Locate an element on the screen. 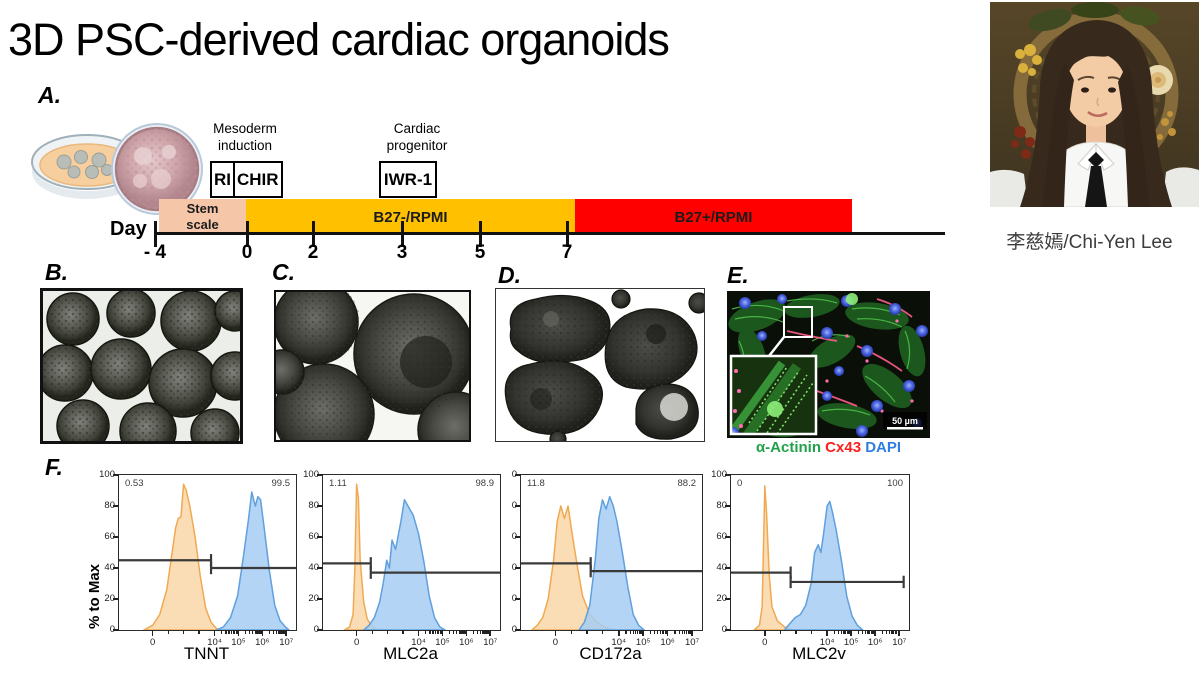 The width and height of the screenshot is (1199, 684). gate-negative-percentage: 11.8 is located at coordinates (536, 483).